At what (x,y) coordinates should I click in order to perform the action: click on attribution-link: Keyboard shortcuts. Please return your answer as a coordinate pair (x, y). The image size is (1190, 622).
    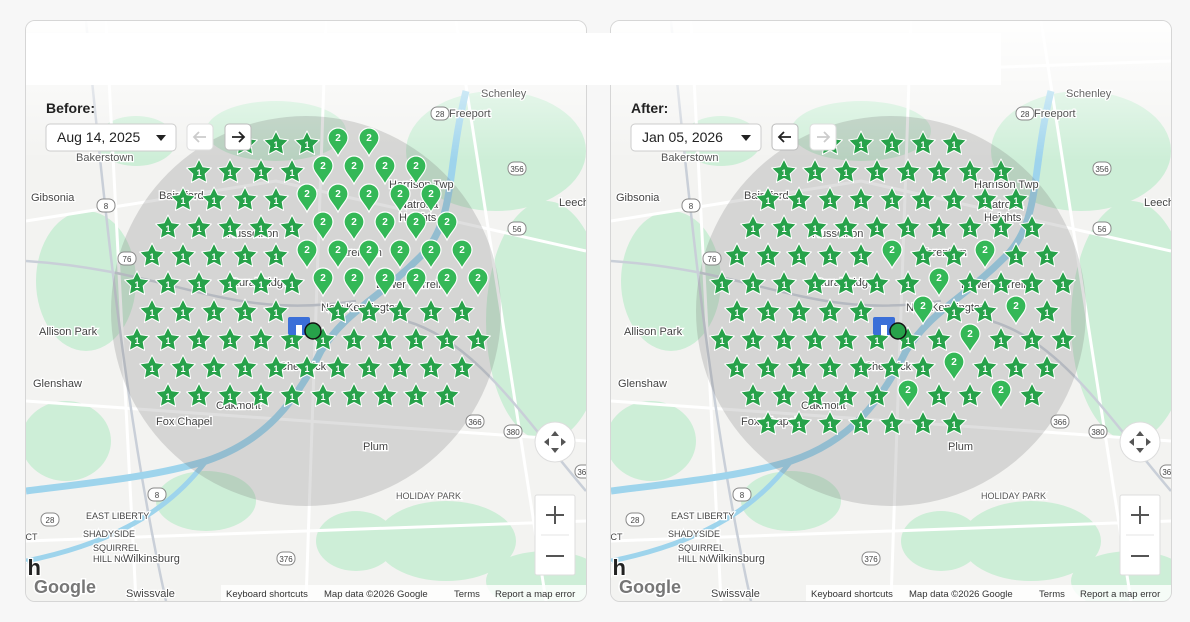
    Looking at the image, I should click on (267, 594).